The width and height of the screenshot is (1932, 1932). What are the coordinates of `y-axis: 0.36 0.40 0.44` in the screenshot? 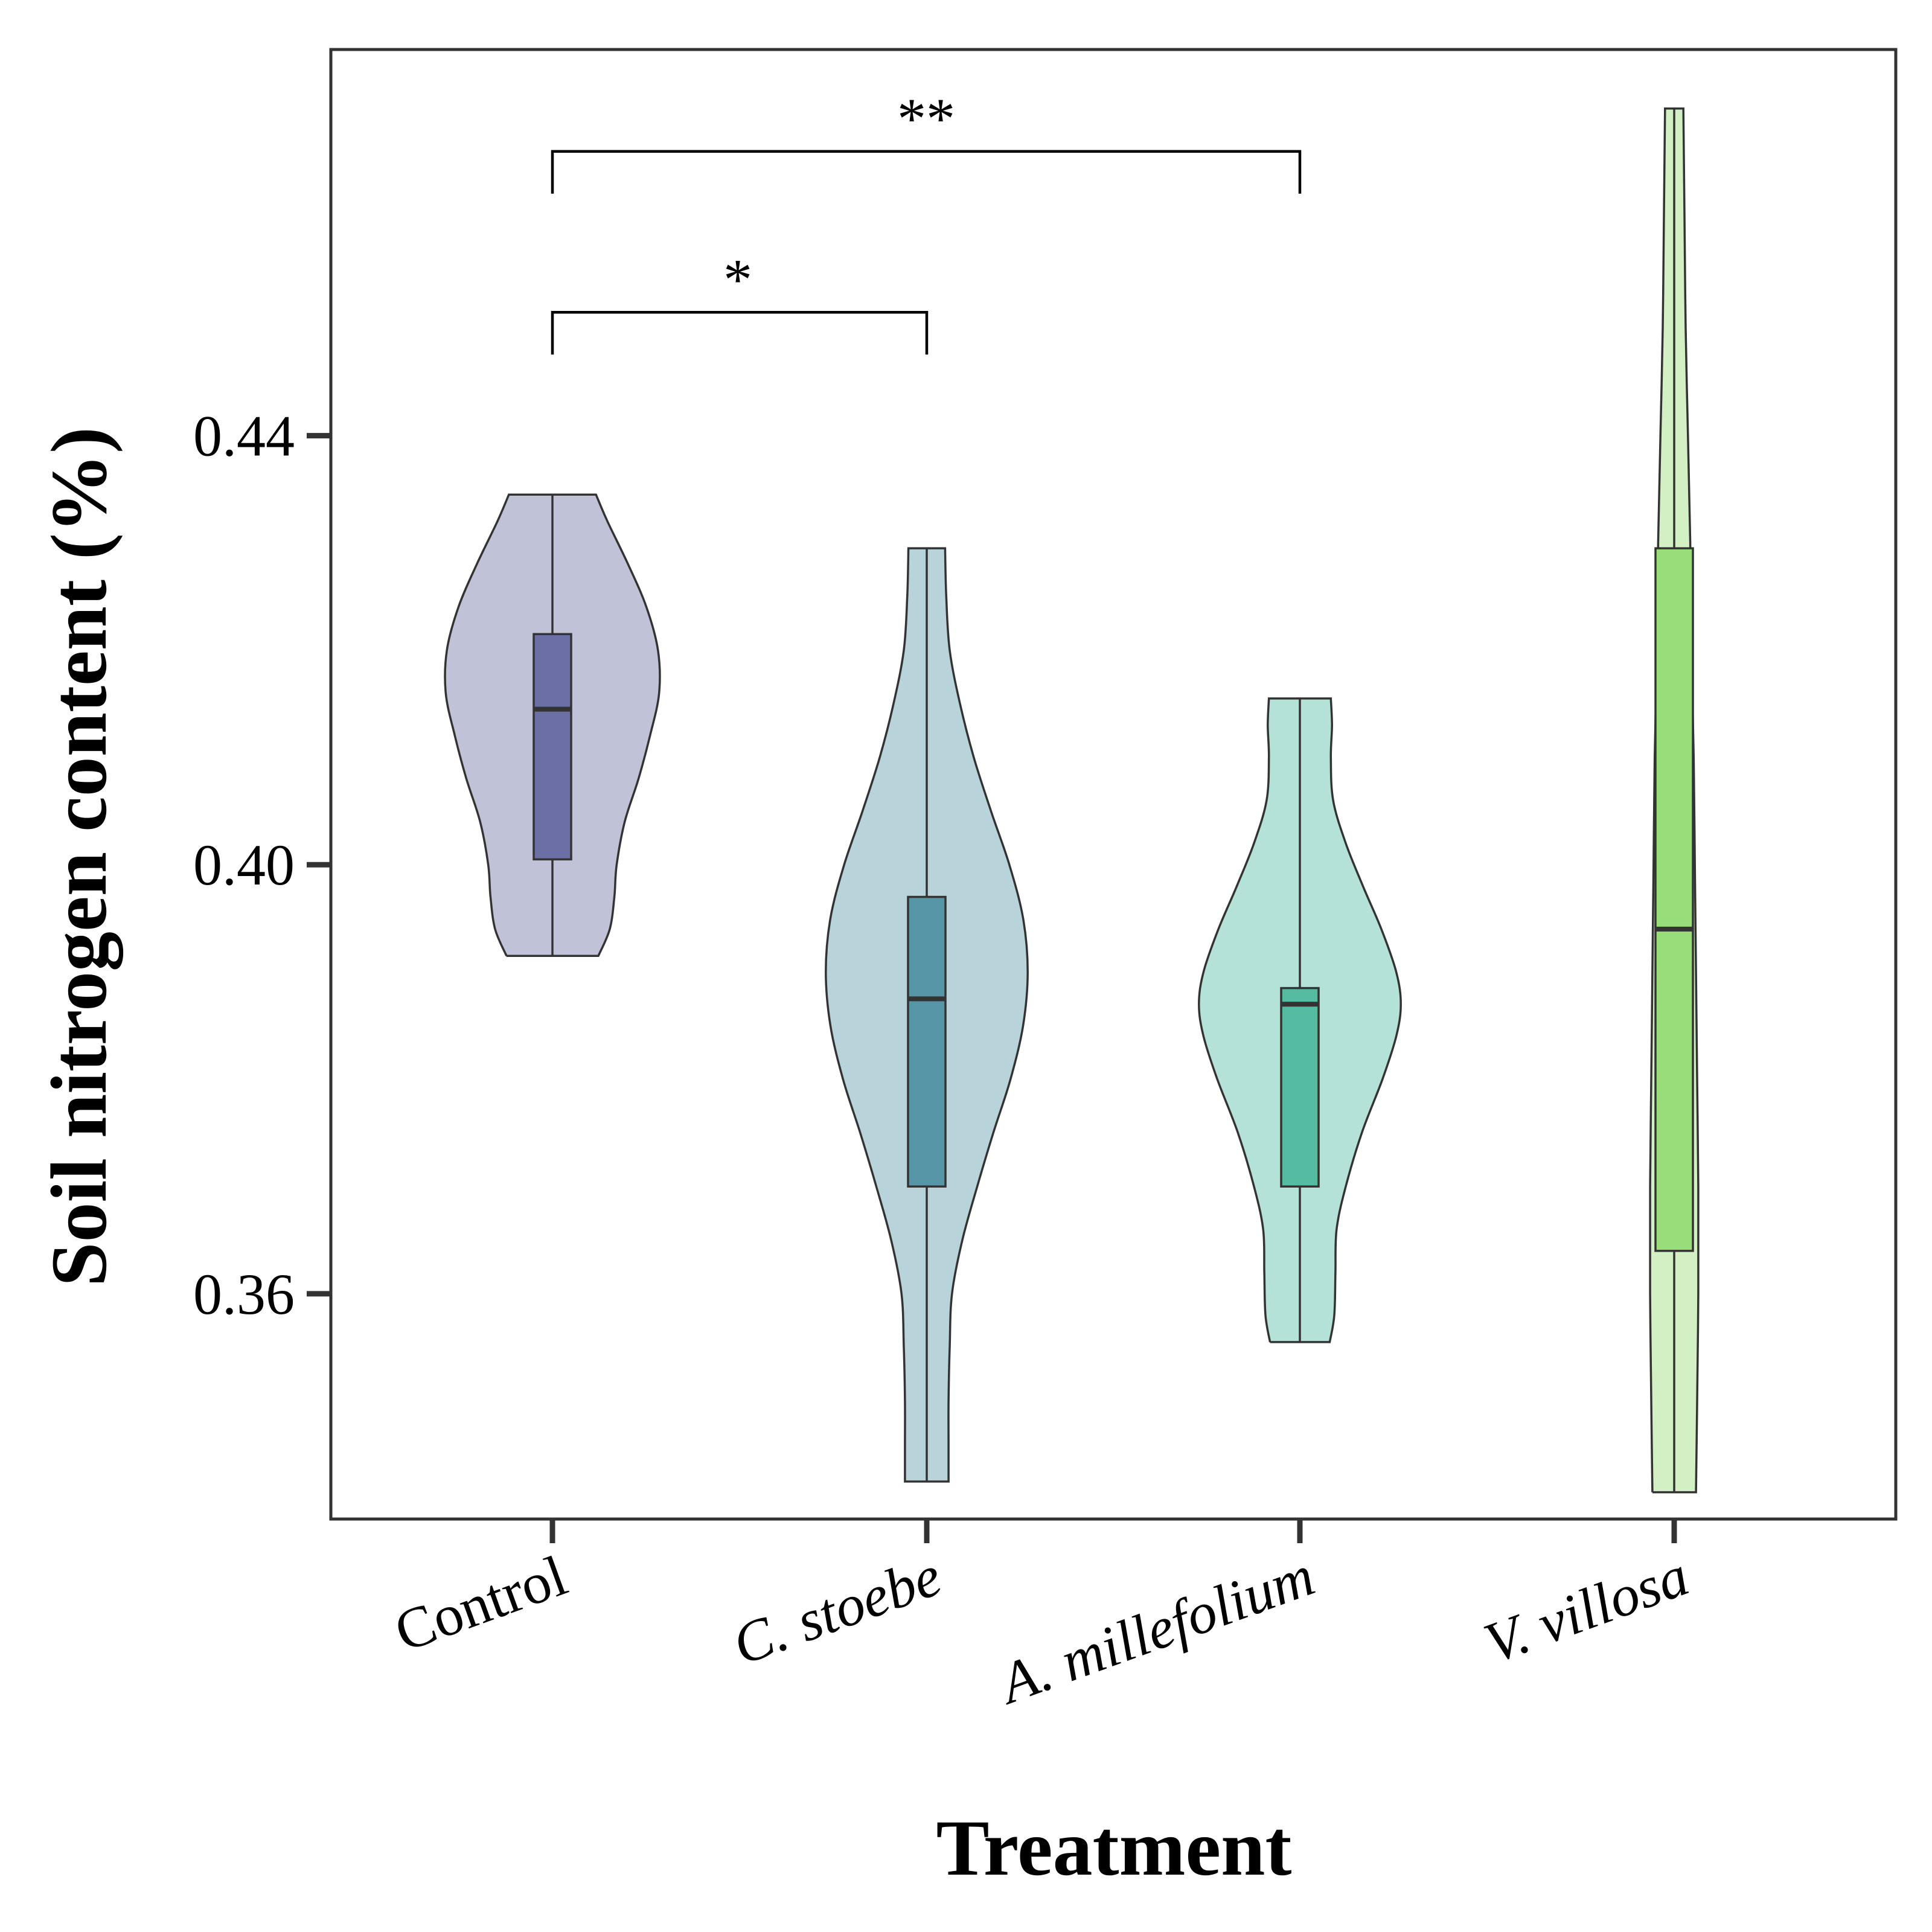 It's located at (262, 865).